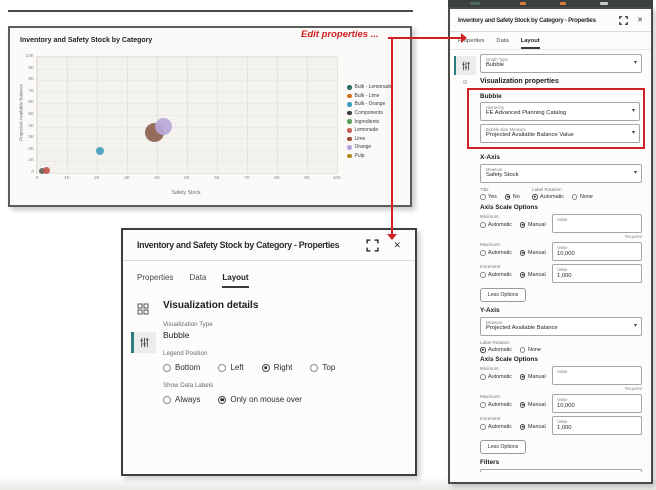 The width and height of the screenshot is (656, 490). Describe the element at coordinates (563, 3) in the screenshot. I see `toolbar-fragment` at that location.